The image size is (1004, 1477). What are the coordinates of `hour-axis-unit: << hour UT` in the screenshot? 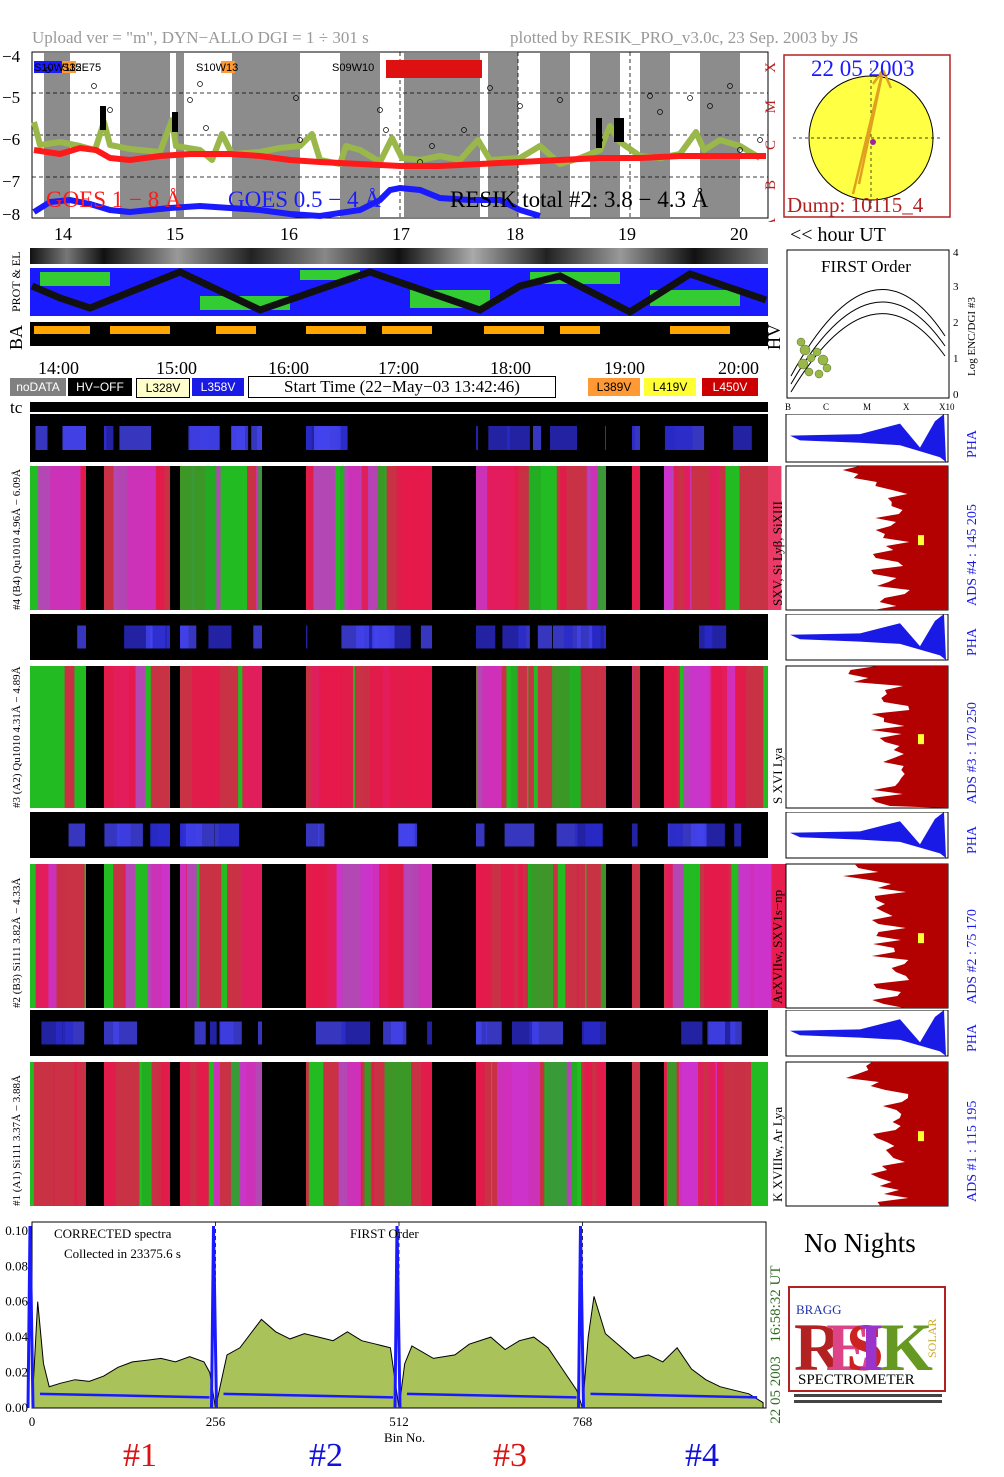 It's located at (838, 235).